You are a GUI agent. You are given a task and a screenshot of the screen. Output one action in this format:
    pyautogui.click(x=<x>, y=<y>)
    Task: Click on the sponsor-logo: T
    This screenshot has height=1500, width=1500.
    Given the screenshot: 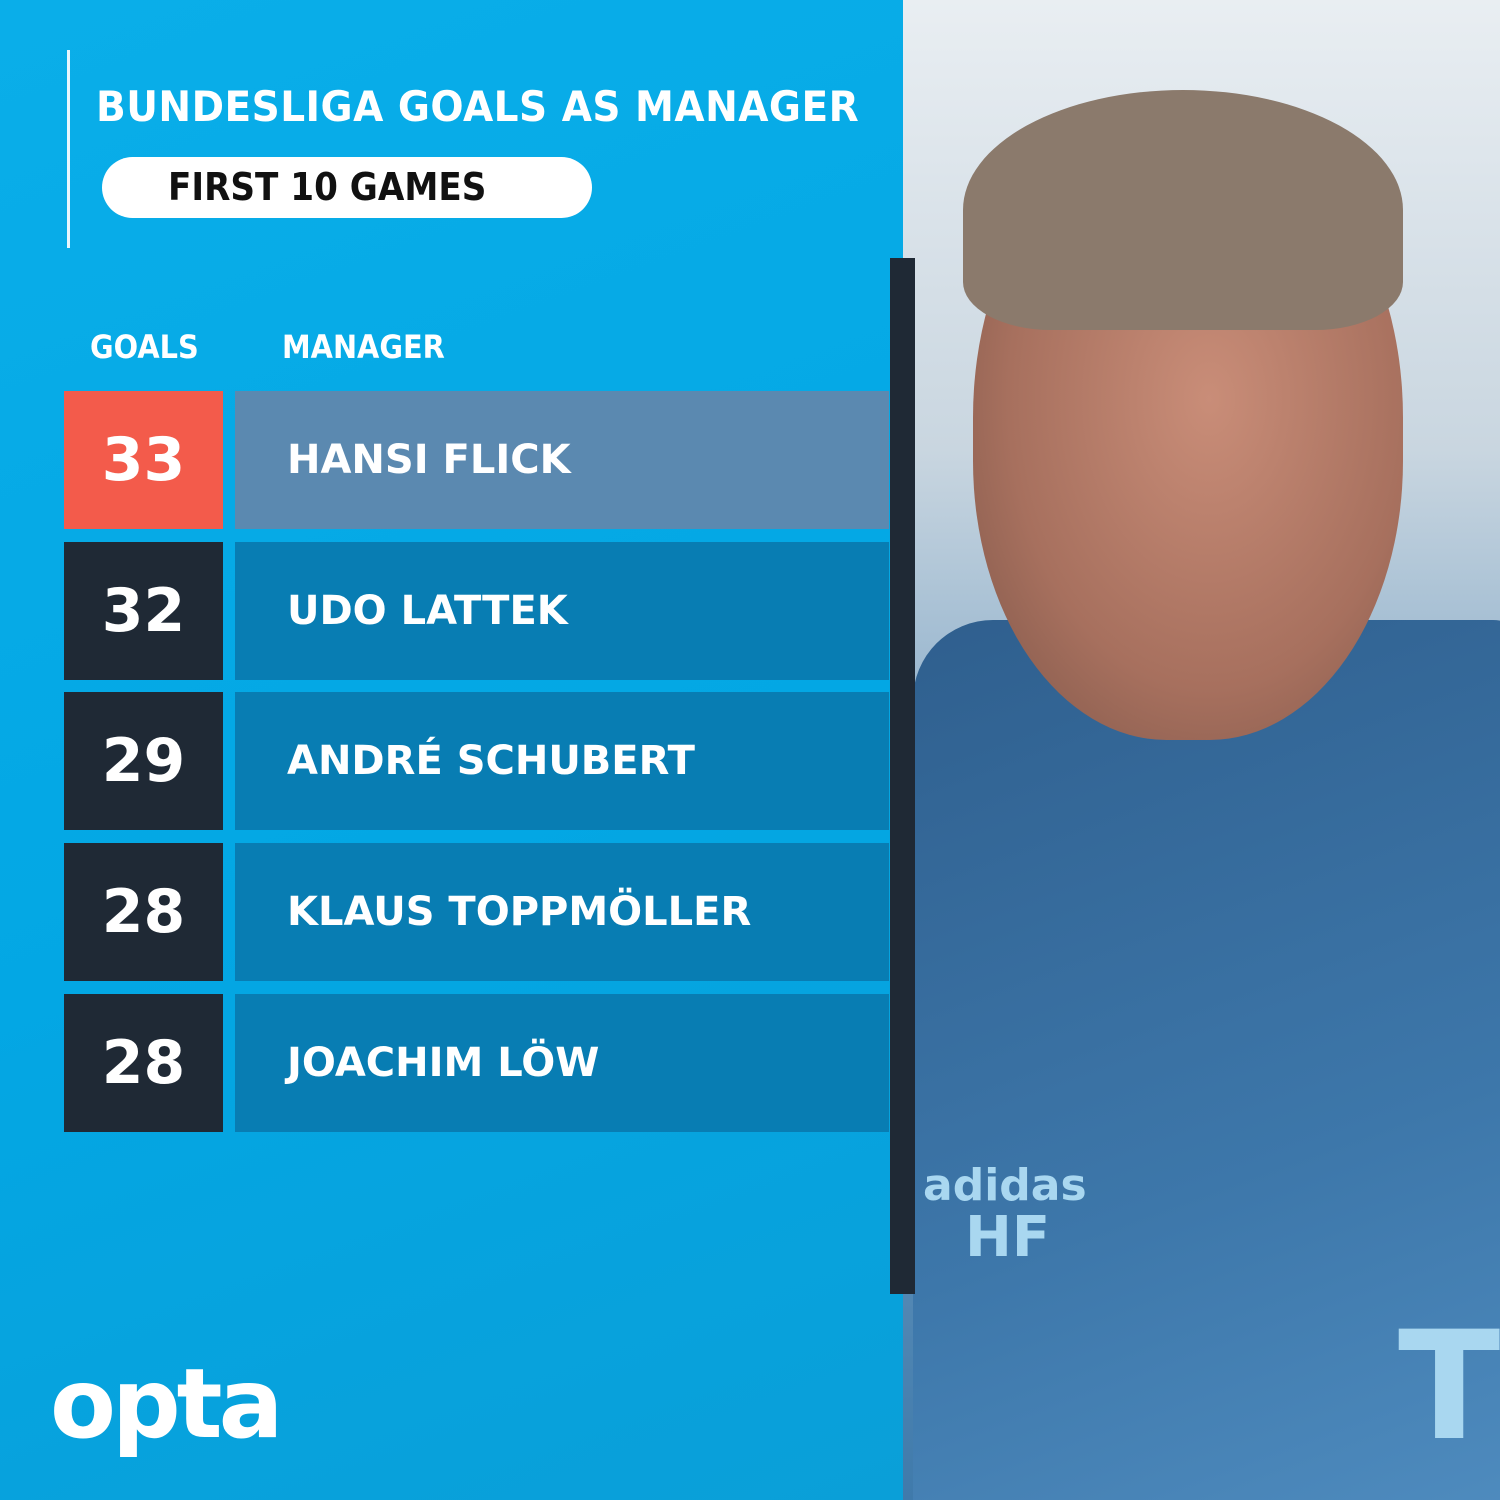 What is the action you would take?
    pyautogui.click(x=1449, y=1387)
    